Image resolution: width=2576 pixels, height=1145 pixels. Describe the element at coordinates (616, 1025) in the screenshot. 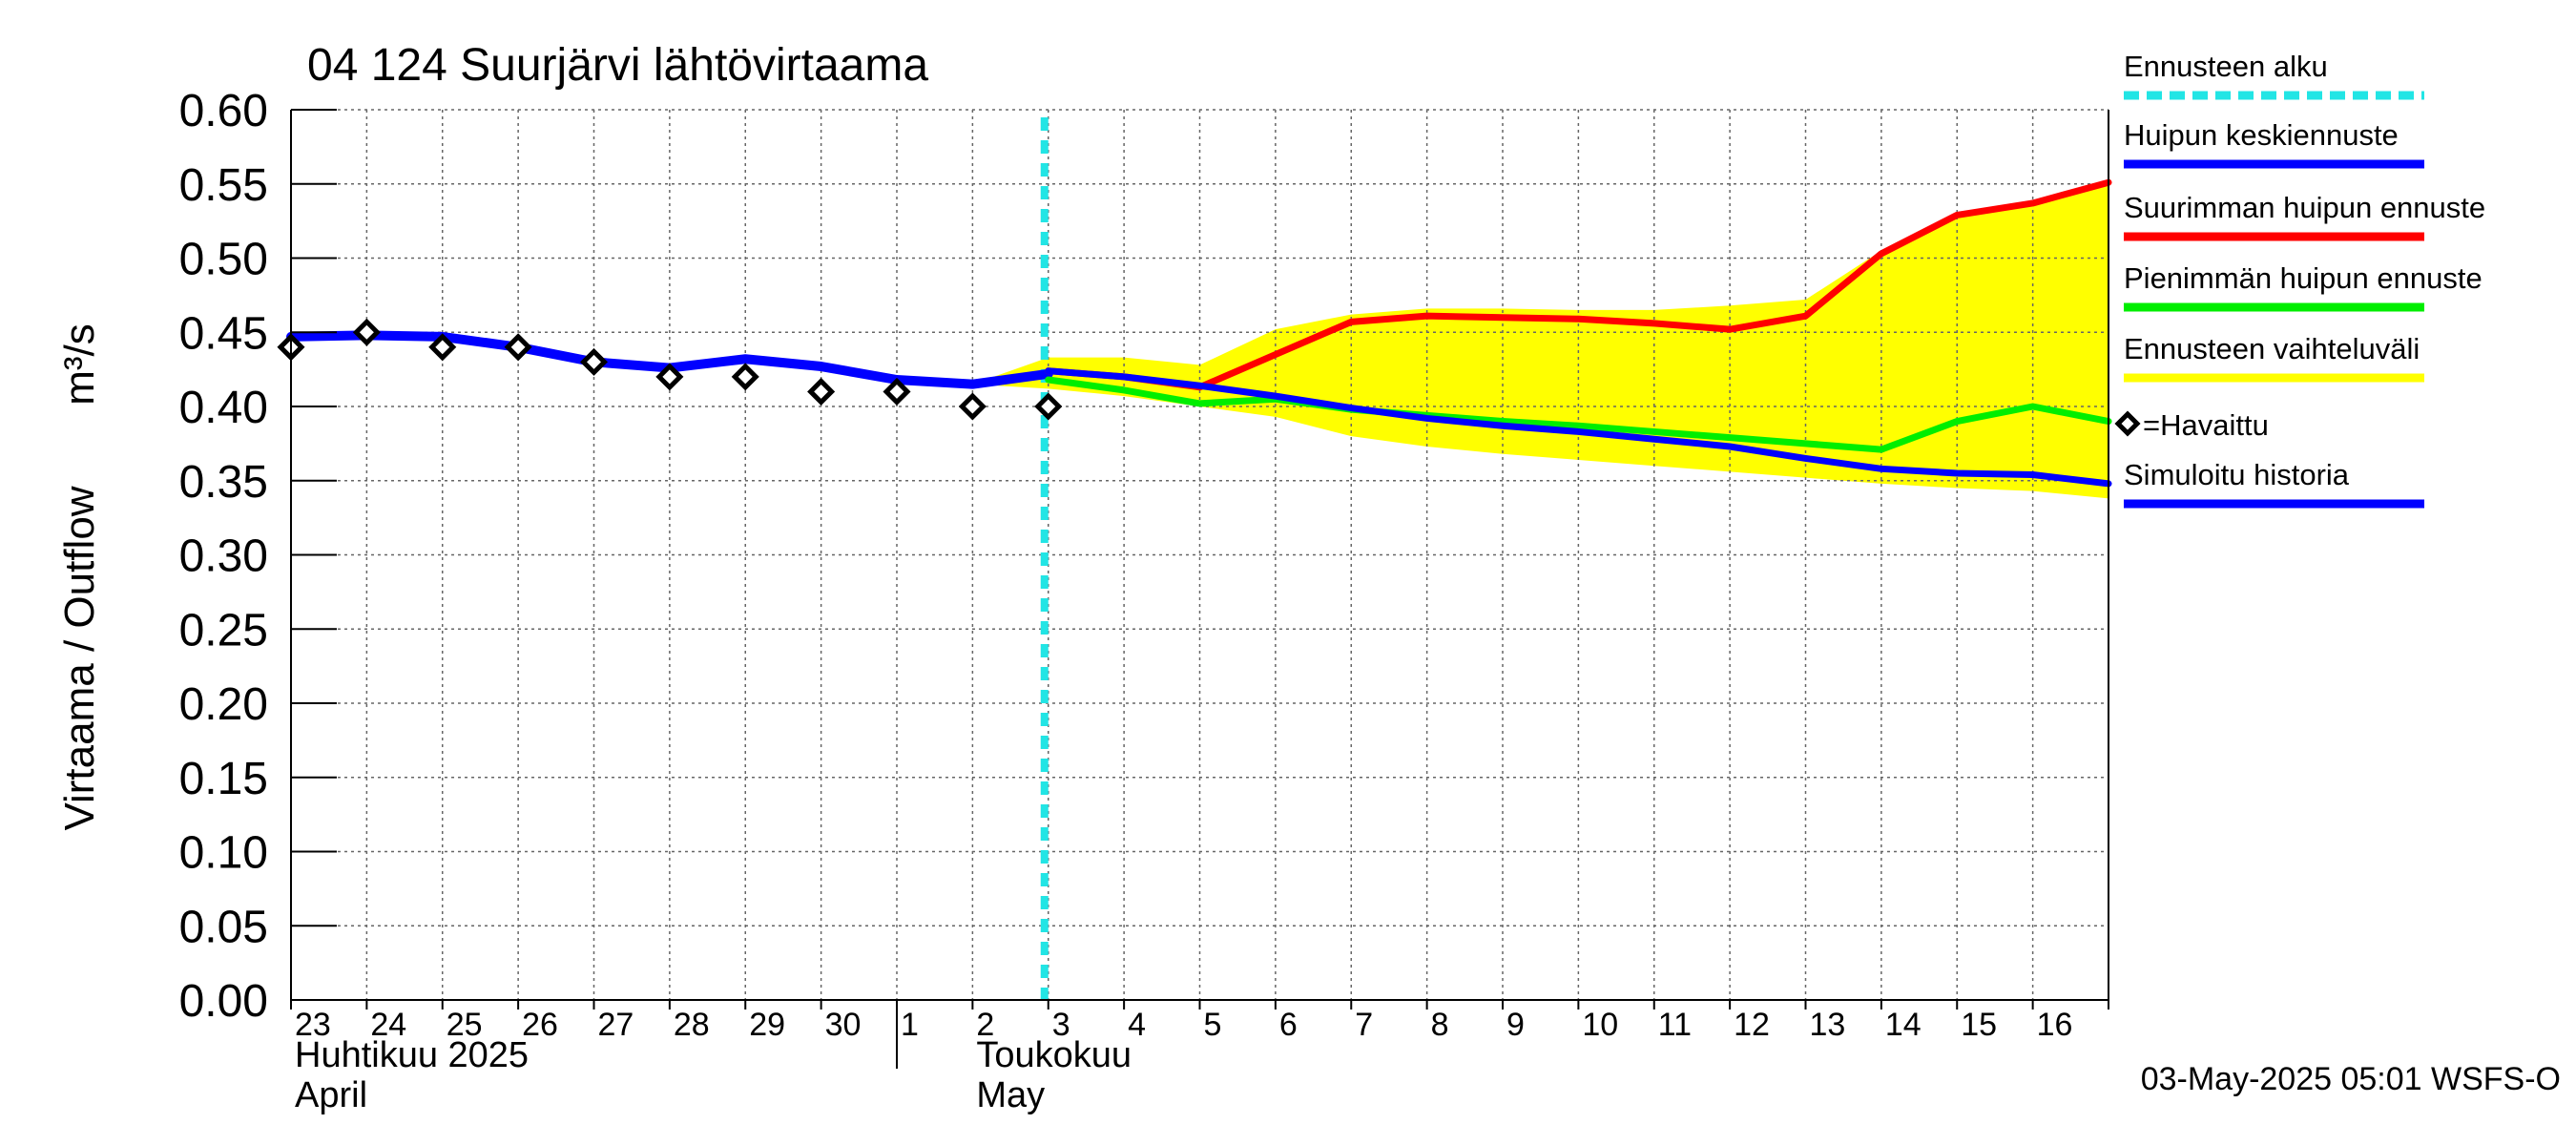

I see `x-day-label: 27` at that location.